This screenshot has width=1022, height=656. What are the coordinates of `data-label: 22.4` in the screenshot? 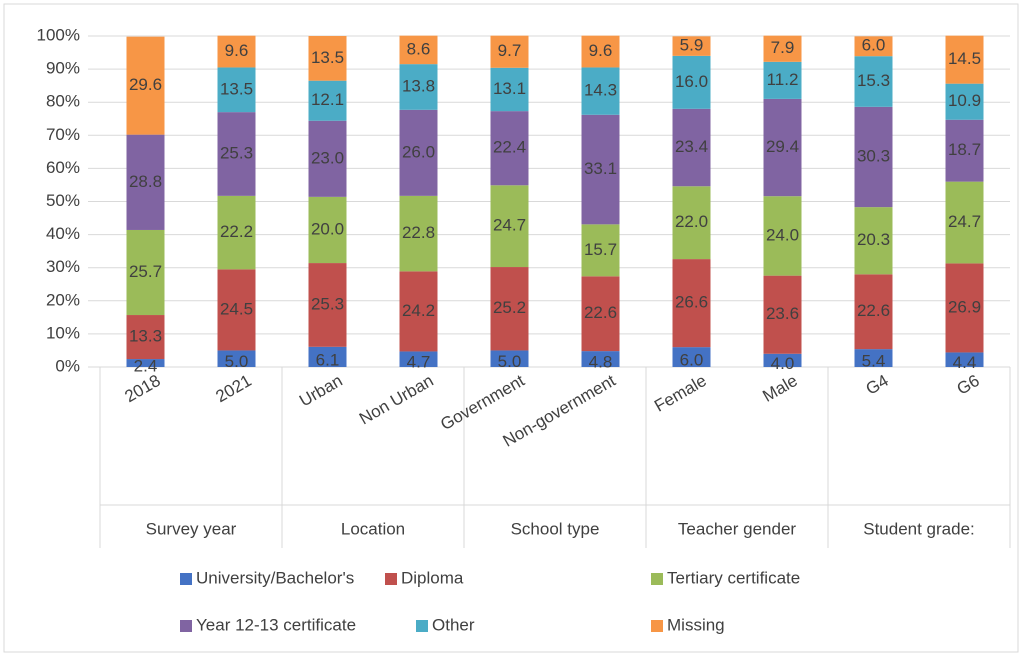 It's located at (509, 147).